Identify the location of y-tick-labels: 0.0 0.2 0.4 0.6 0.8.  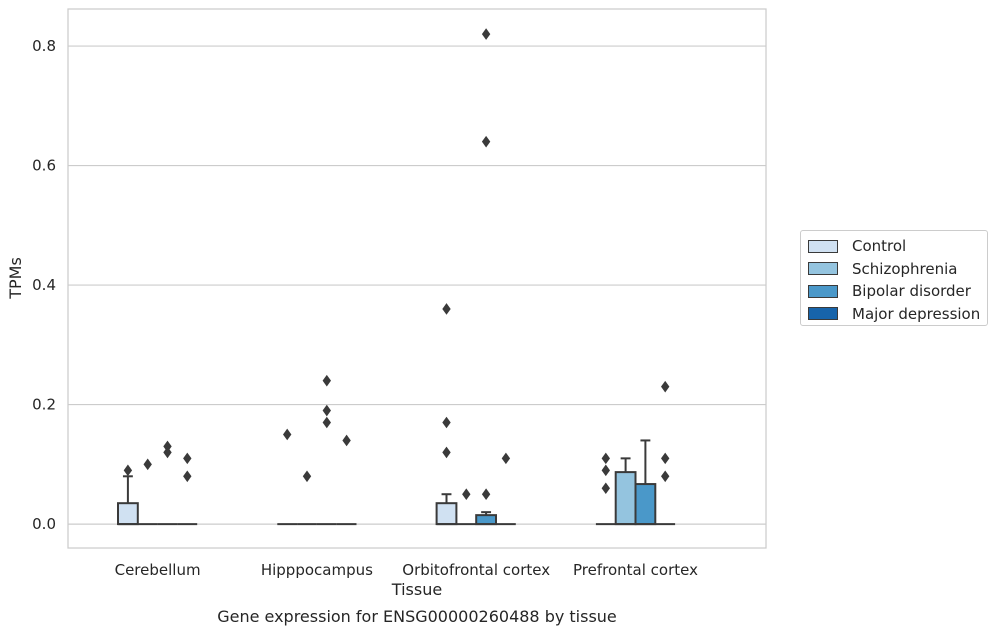
(44, 285).